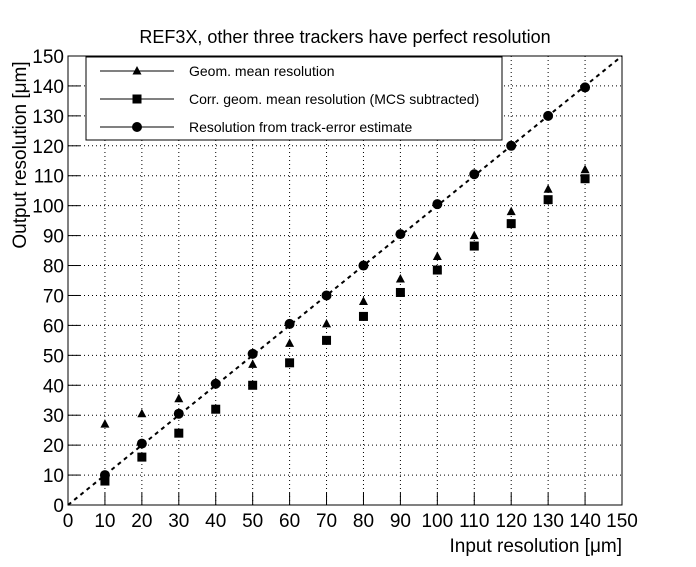  What do you see at coordinates (326, 521) in the screenshot?
I see `x-tick-label: 70` at bounding box center [326, 521].